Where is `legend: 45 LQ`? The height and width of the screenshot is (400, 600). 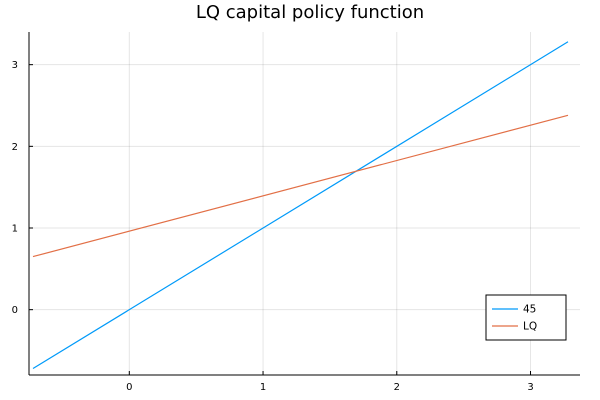
legend: 45 LQ is located at coordinates (526, 317).